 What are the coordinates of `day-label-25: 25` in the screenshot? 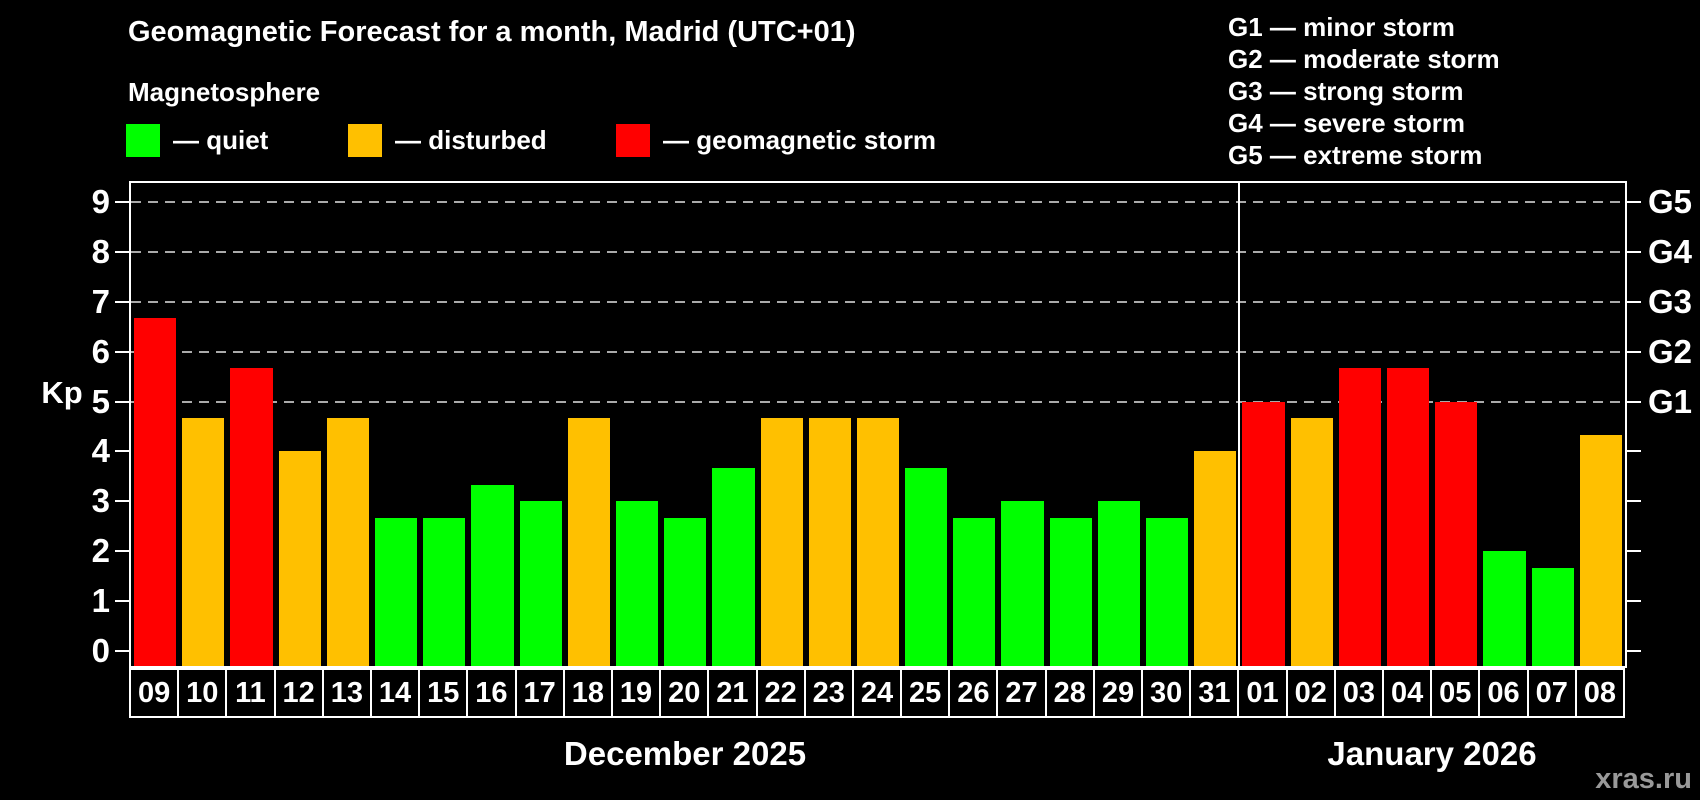 It's located at (925, 693).